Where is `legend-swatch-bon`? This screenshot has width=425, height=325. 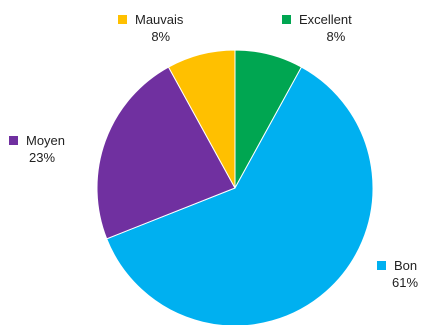
legend-swatch-bon is located at coordinates (381, 265).